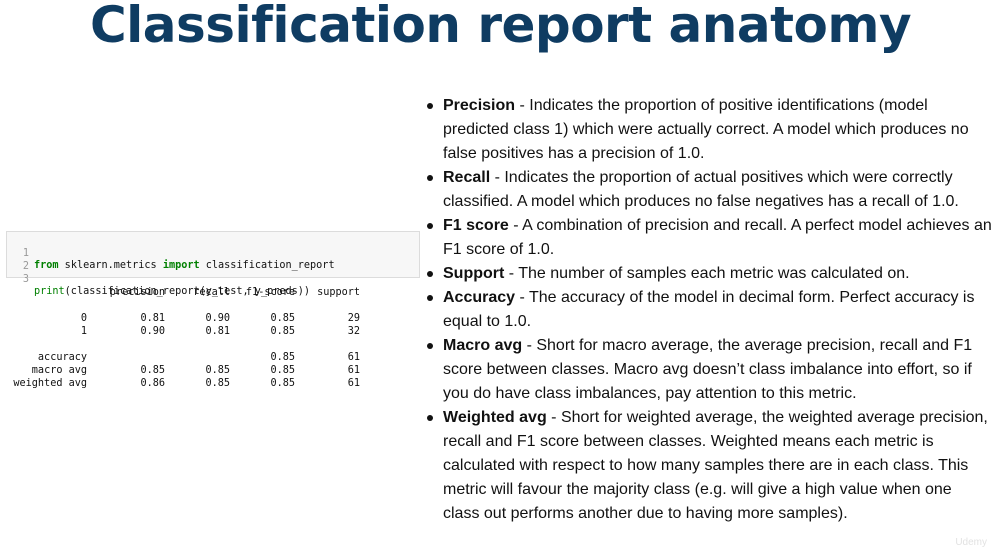  I want to click on row-label: accuracy, so click(62, 357).